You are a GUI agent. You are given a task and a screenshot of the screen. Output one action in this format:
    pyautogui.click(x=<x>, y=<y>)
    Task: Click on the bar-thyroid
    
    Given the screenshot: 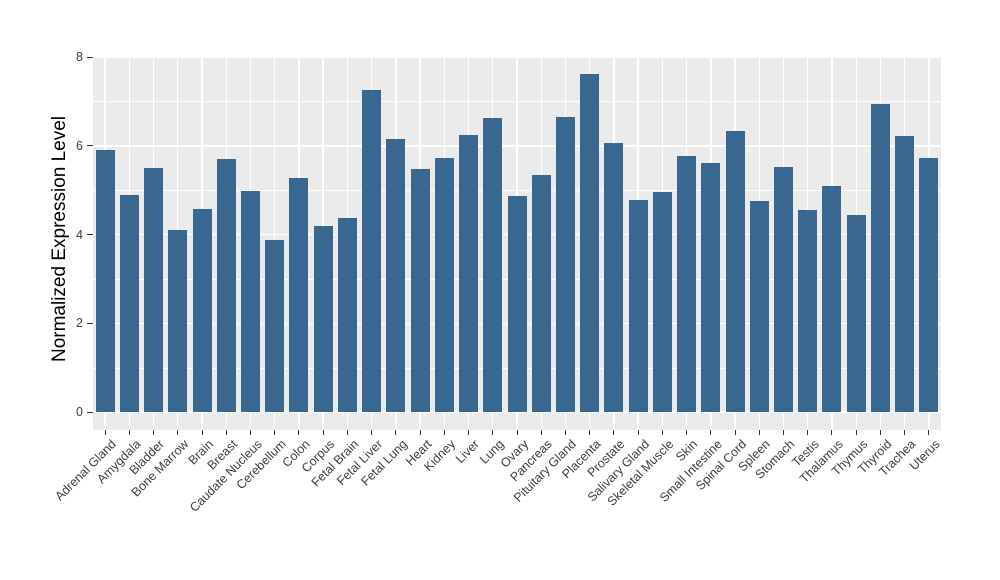 What is the action you would take?
    pyautogui.click(x=880, y=258)
    